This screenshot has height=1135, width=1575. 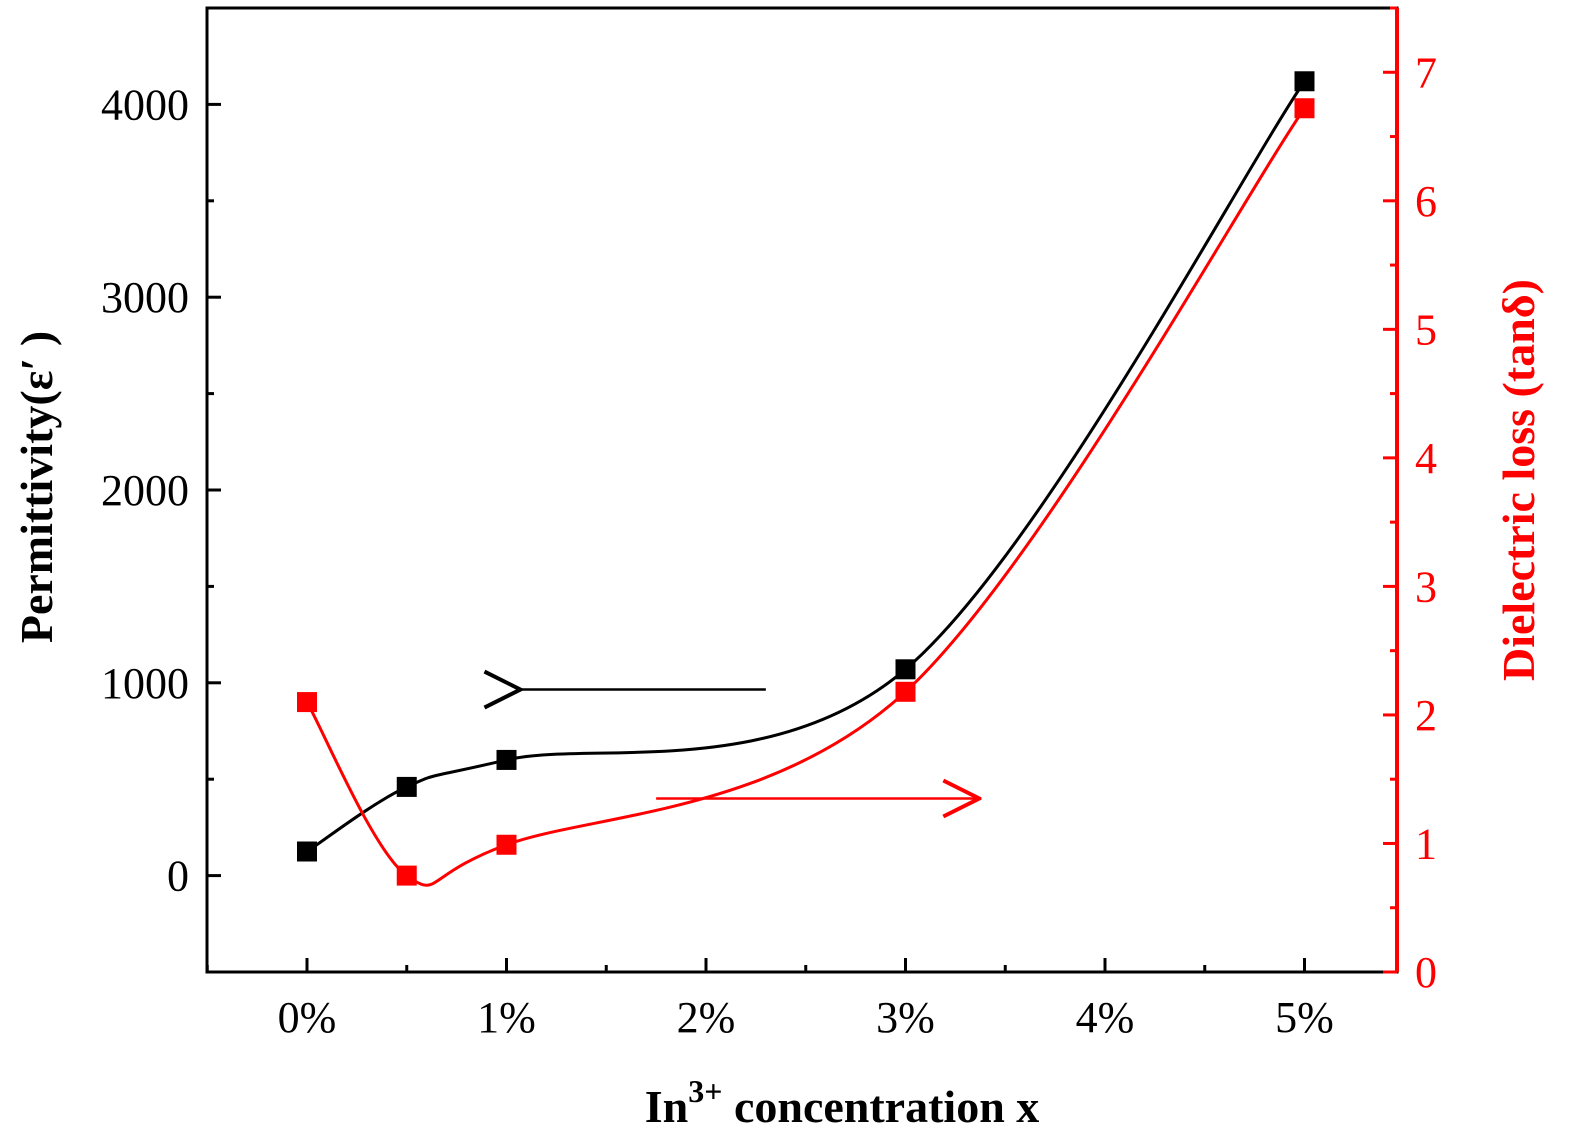 I want to click on x-tick-label: 0%, so click(x=307, y=1017).